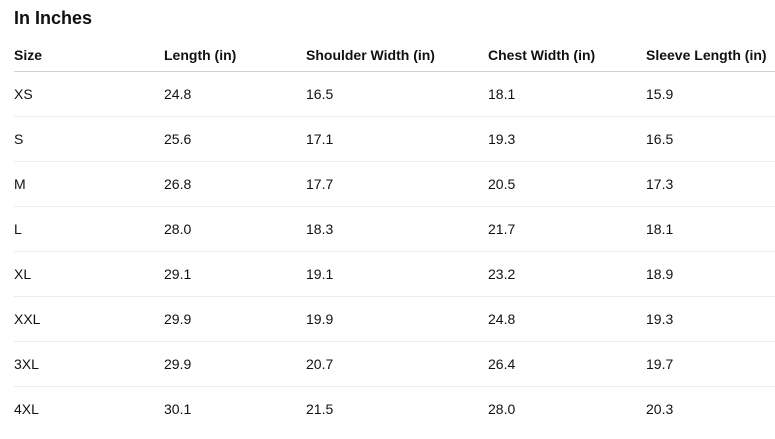  Describe the element at coordinates (320, 319) in the screenshot. I see `table-cell: 19.9` at that location.